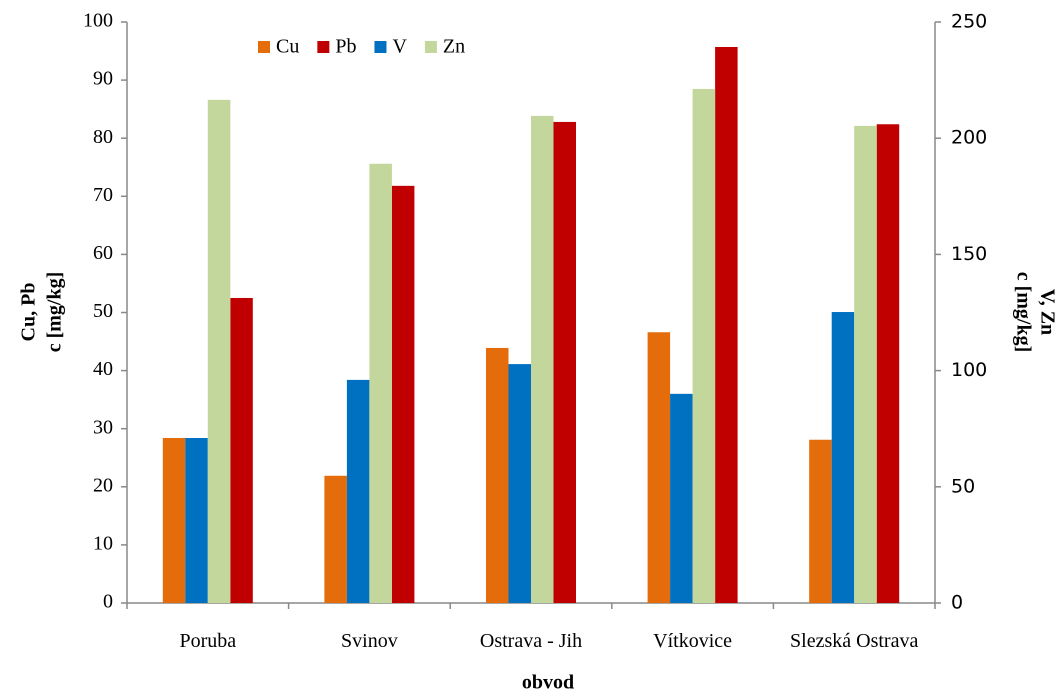 This screenshot has width=1063, height=693. I want to click on y2-tick-label: 150, so click(969, 254).